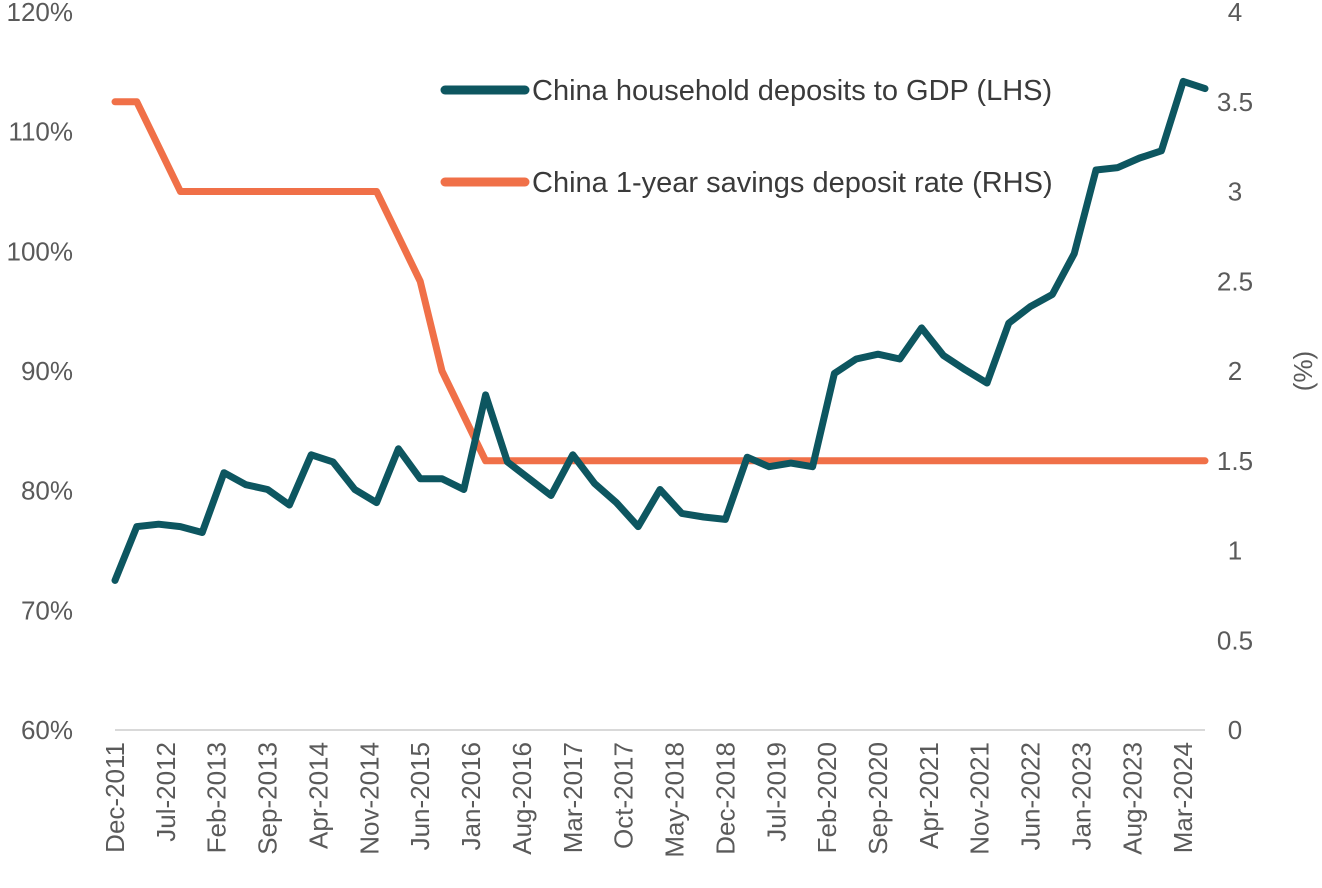  I want to click on x-tick-label: Jun-2022, so click(1031, 796).